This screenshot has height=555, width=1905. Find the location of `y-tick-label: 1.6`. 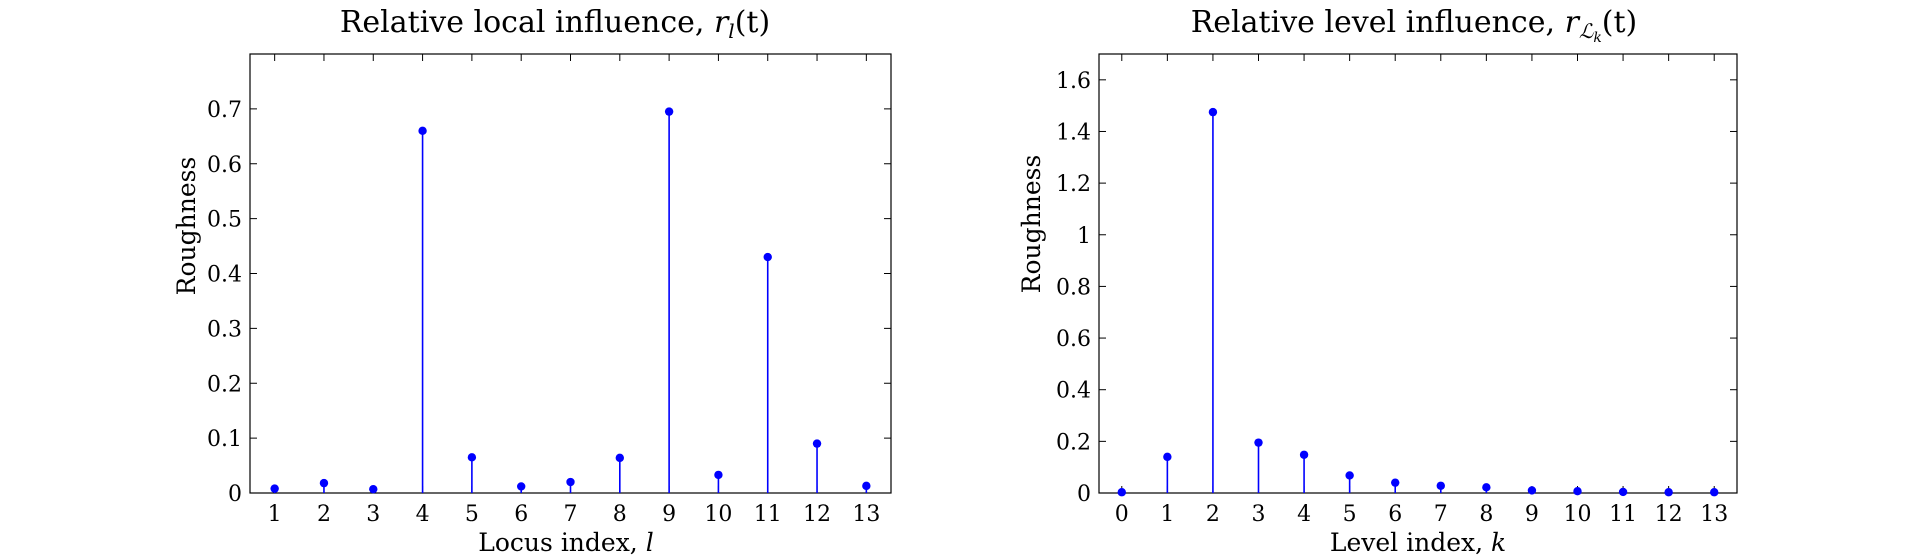

y-tick-label: 1.6 is located at coordinates (1073, 81).